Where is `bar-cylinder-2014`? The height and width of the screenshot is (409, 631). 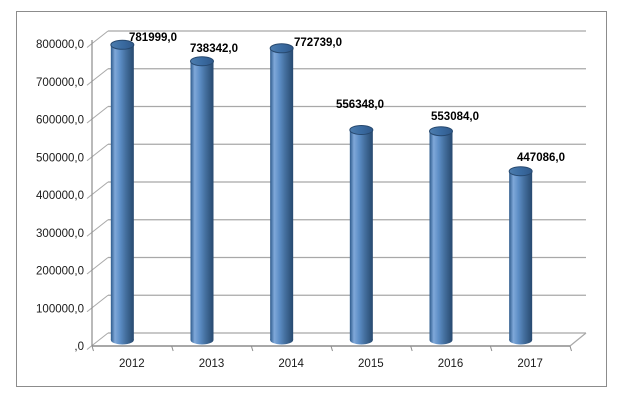 bar-cylinder-2014 is located at coordinates (281, 194).